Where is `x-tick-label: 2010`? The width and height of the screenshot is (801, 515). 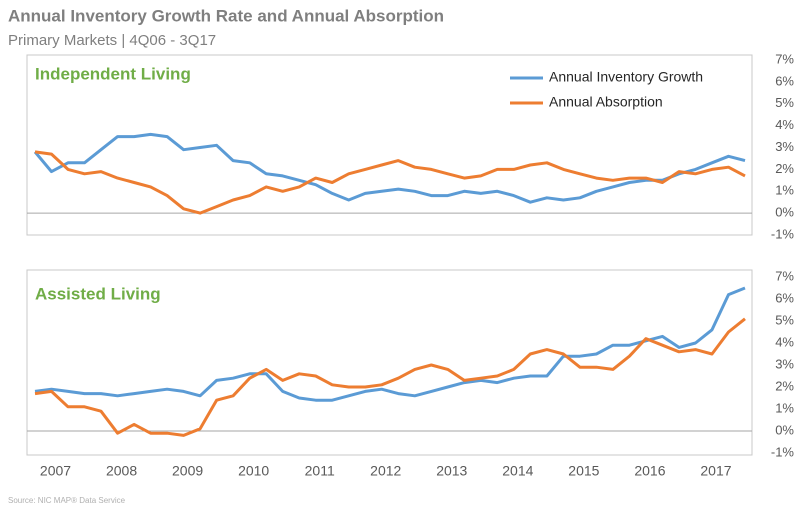
x-tick-label: 2010 is located at coordinates (253, 471).